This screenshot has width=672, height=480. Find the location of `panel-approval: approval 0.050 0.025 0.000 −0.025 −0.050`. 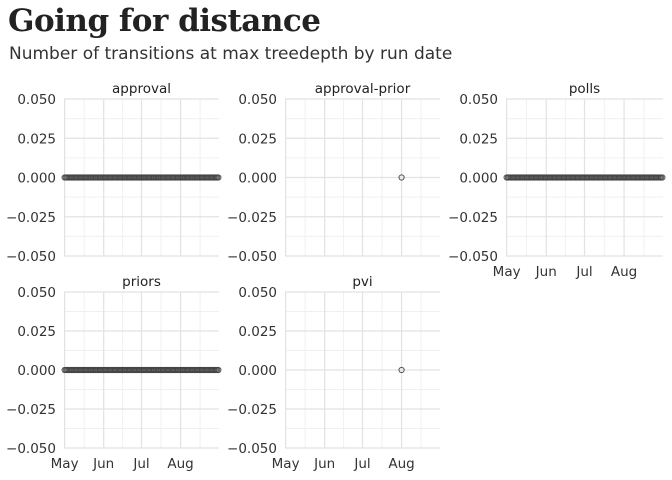

panel-approval: approval 0.050 0.025 0.000 −0.025 −0.050 is located at coordinates (114, 173).